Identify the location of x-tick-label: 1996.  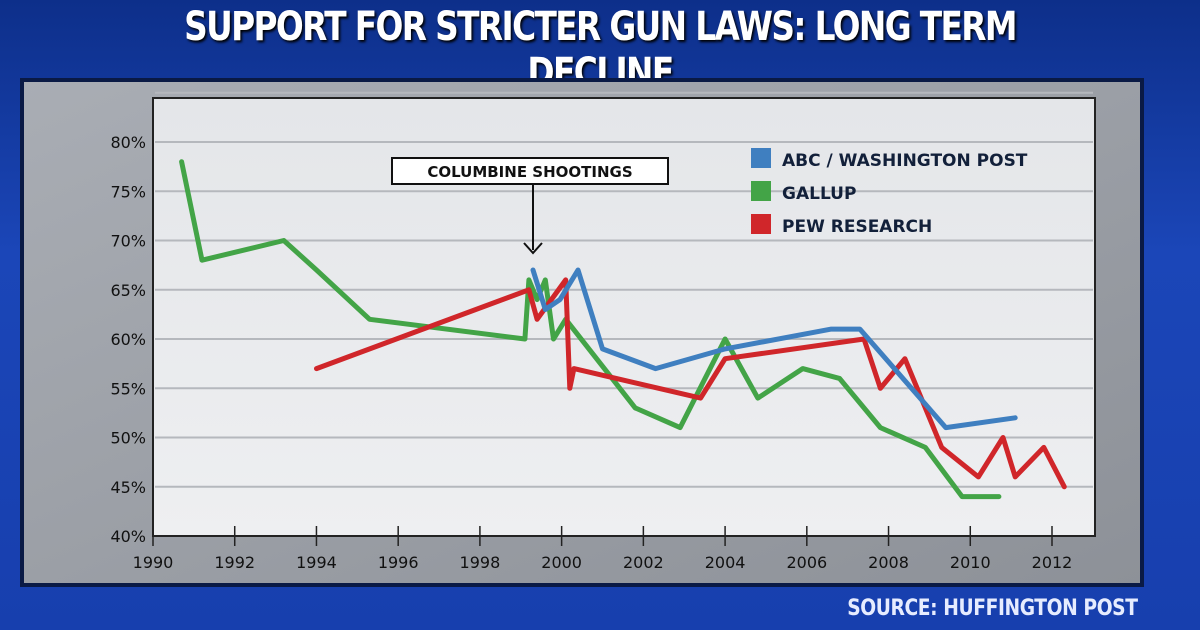
(398, 562).